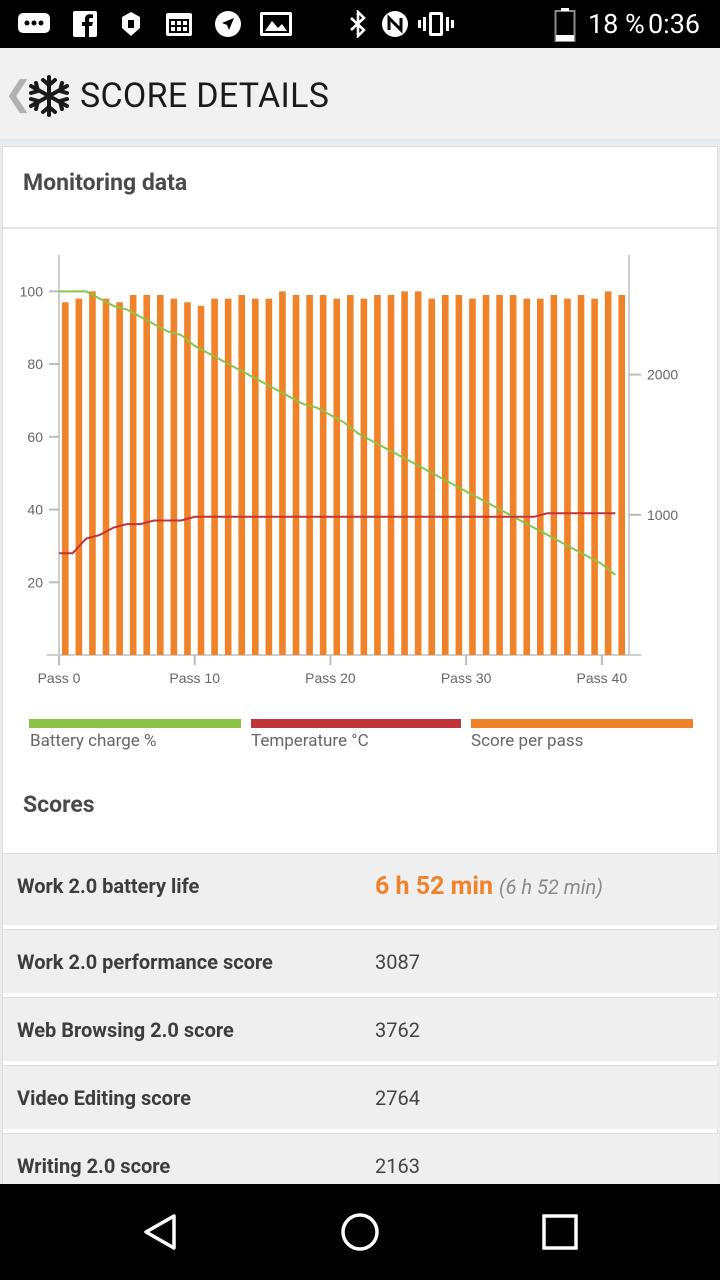  I want to click on x-tick-label: Pass 40, so click(602, 678).